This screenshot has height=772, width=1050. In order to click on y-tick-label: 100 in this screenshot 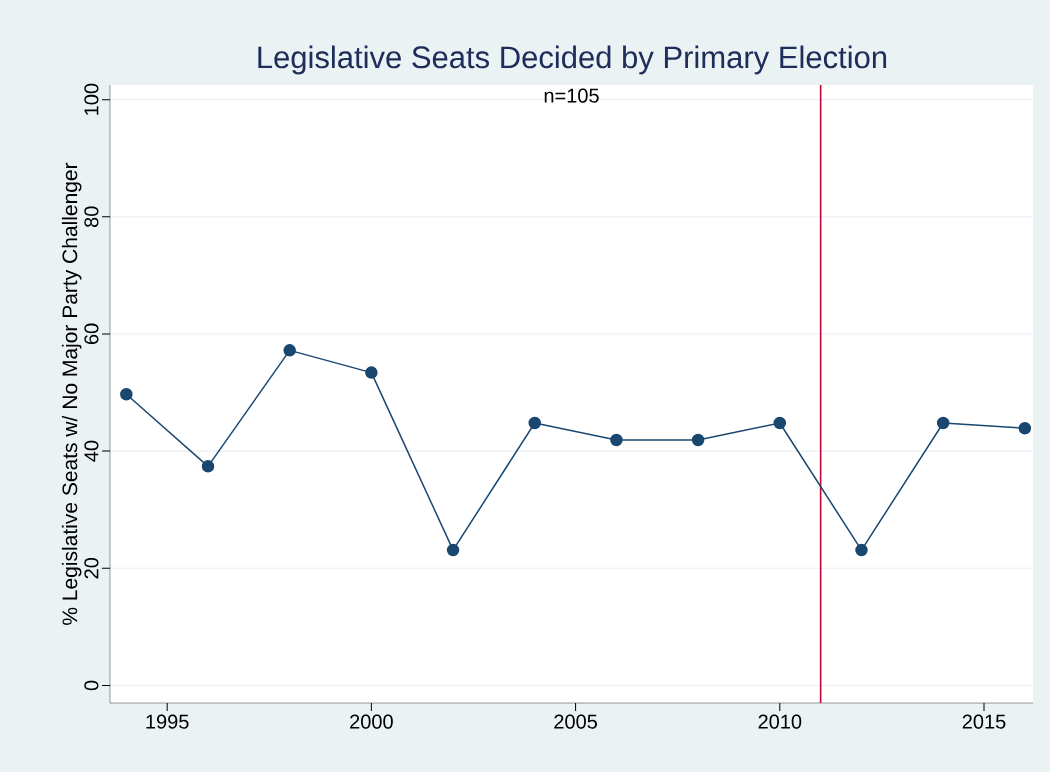, I will do `click(91, 99)`.